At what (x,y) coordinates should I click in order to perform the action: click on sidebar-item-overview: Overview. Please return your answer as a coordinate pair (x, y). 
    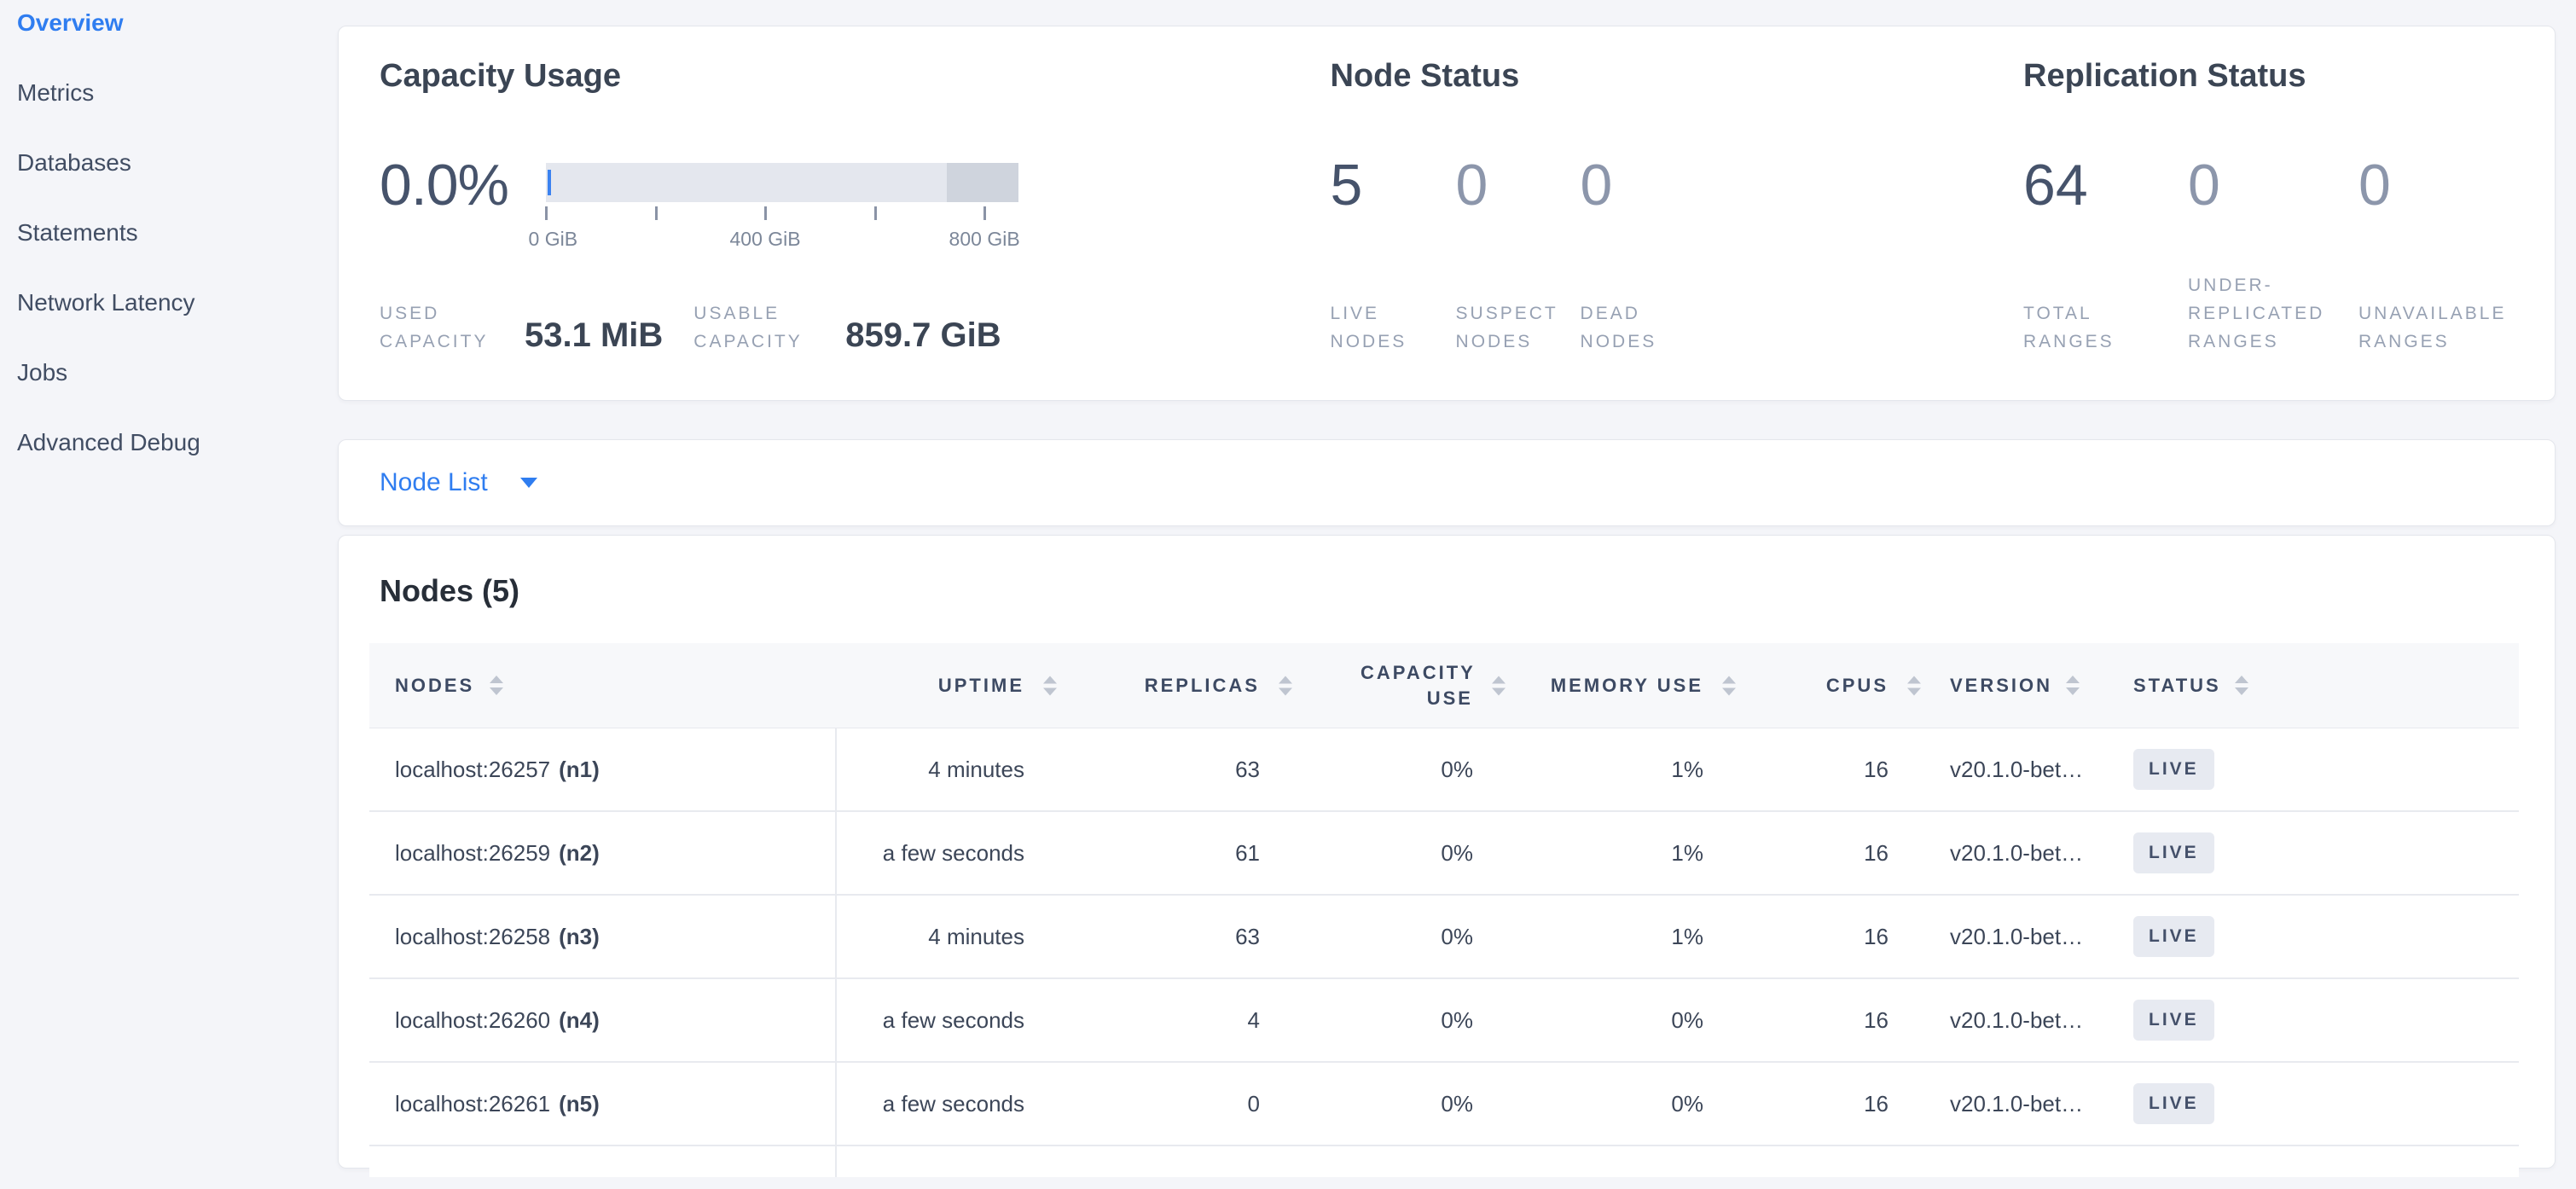
    Looking at the image, I should click on (70, 22).